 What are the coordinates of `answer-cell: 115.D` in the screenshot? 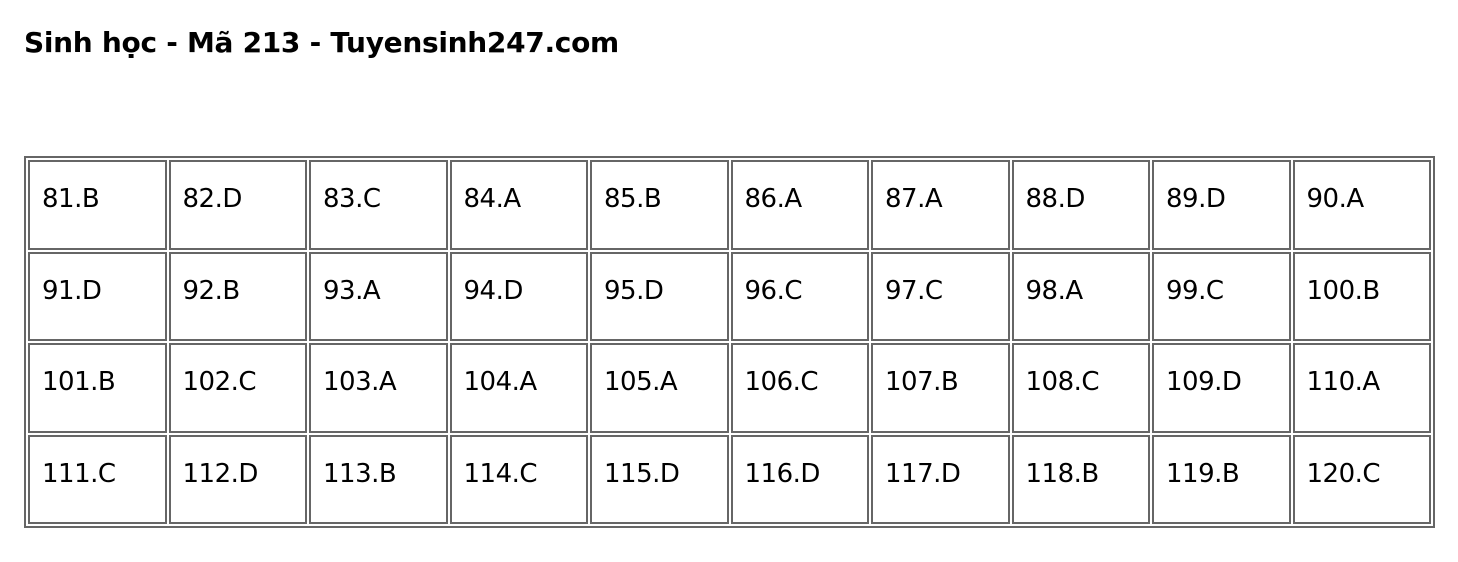 It's located at (659, 479).